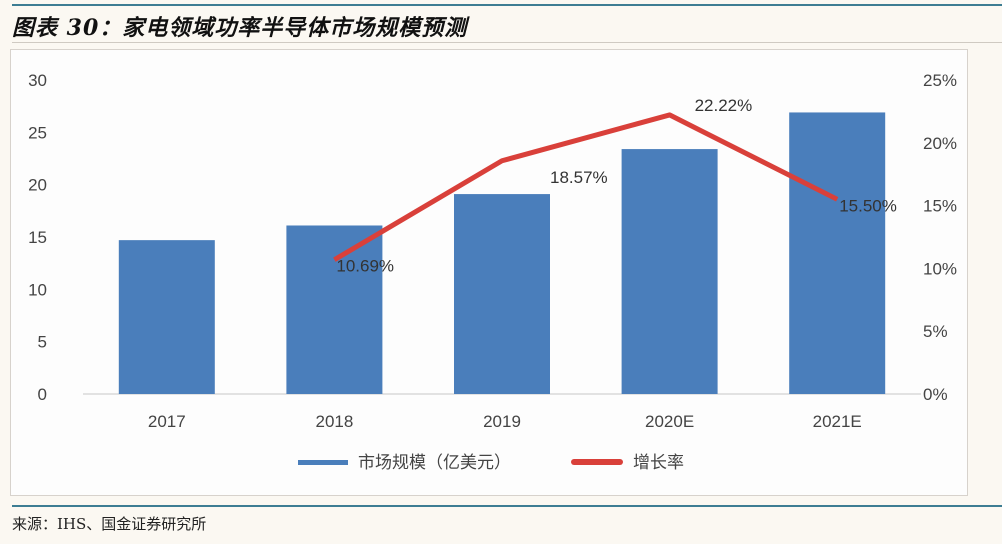  Describe the element at coordinates (334, 309) in the screenshot. I see `bar-2018` at that location.